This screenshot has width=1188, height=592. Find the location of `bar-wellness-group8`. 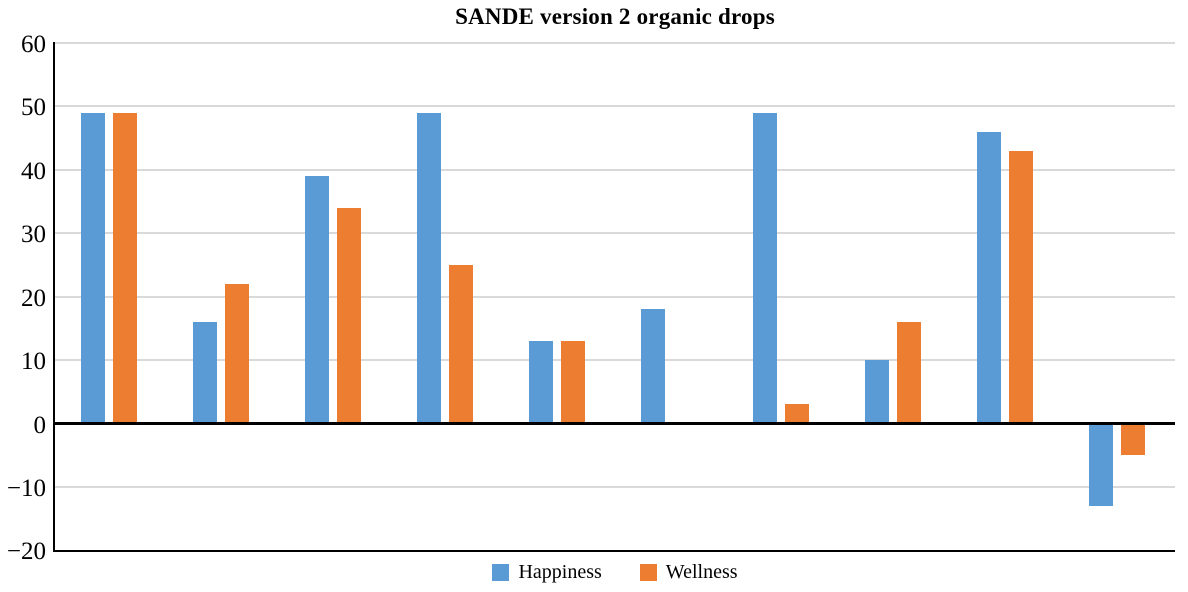

bar-wellness-group8 is located at coordinates (909, 373).